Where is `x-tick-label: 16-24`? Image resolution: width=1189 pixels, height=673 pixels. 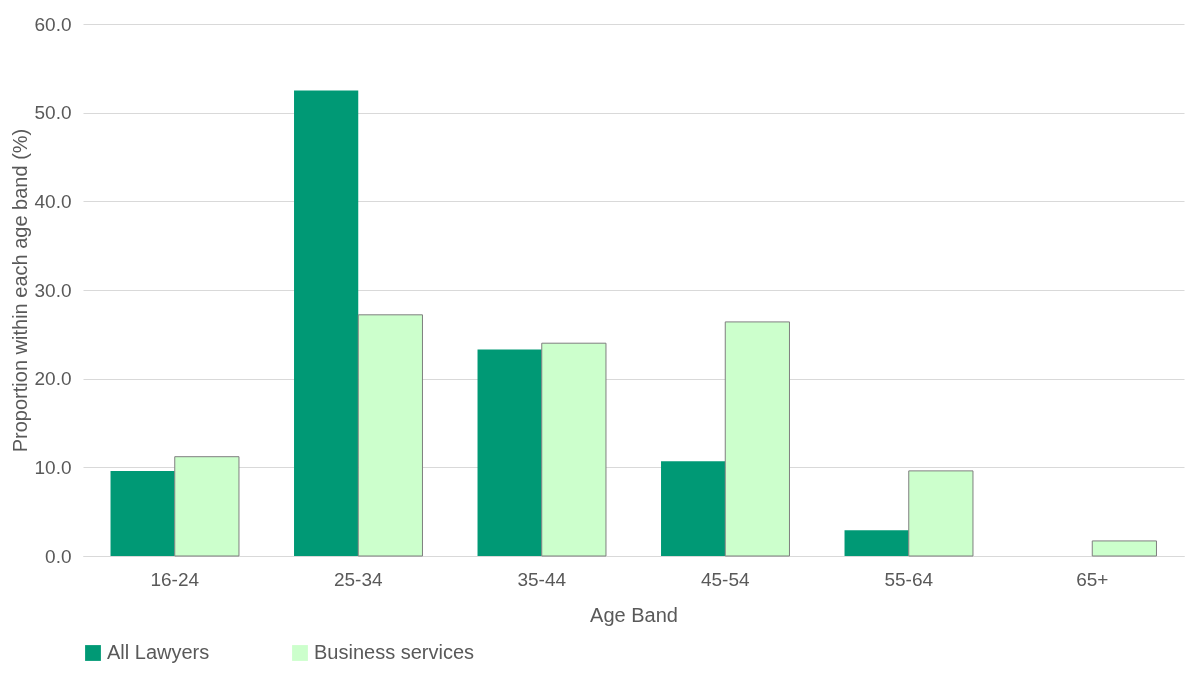 x-tick-label: 16-24 is located at coordinates (175, 579).